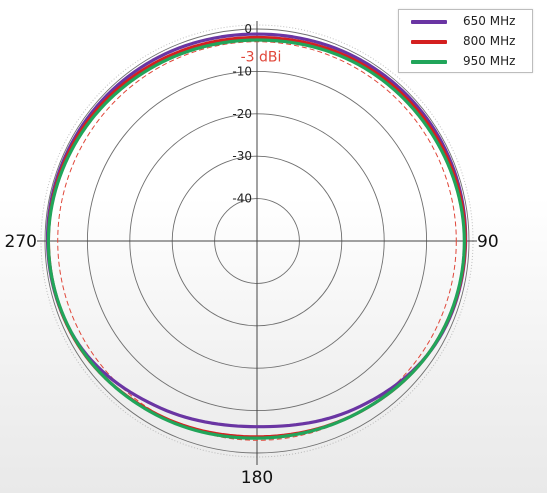 Image resolution: width=547 pixels, height=493 pixels. What do you see at coordinates (242, 114) in the screenshot?
I see `radial-tick-label: -20` at bounding box center [242, 114].